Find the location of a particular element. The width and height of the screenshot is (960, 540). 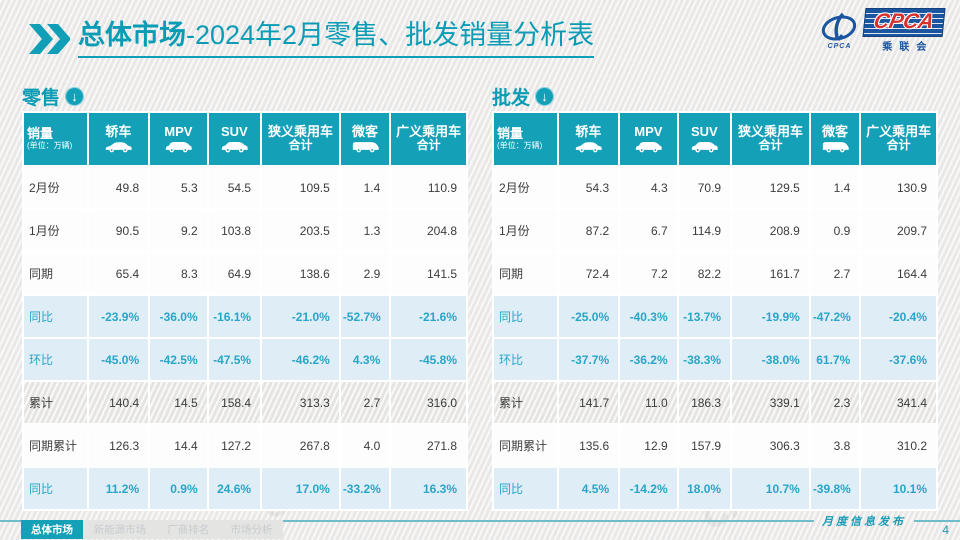

cell-value: 11.2% is located at coordinates (118, 488).